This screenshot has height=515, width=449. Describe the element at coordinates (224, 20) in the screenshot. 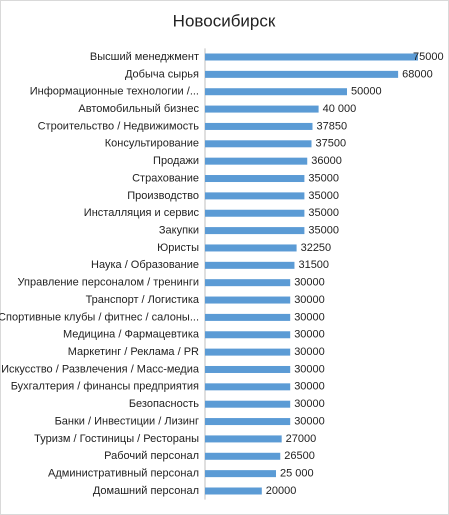

I see `chart-title: Новосибирск` at that location.